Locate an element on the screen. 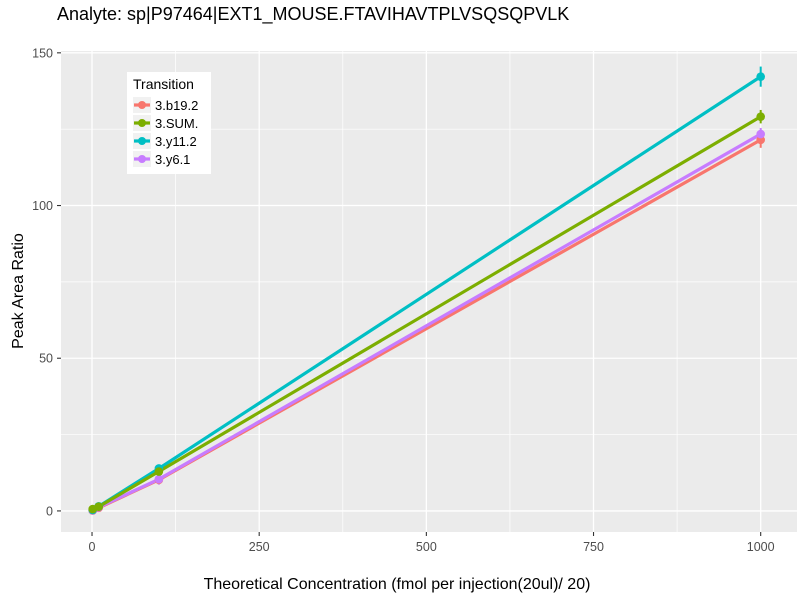  y-tick-label: 100 is located at coordinates (42, 206).